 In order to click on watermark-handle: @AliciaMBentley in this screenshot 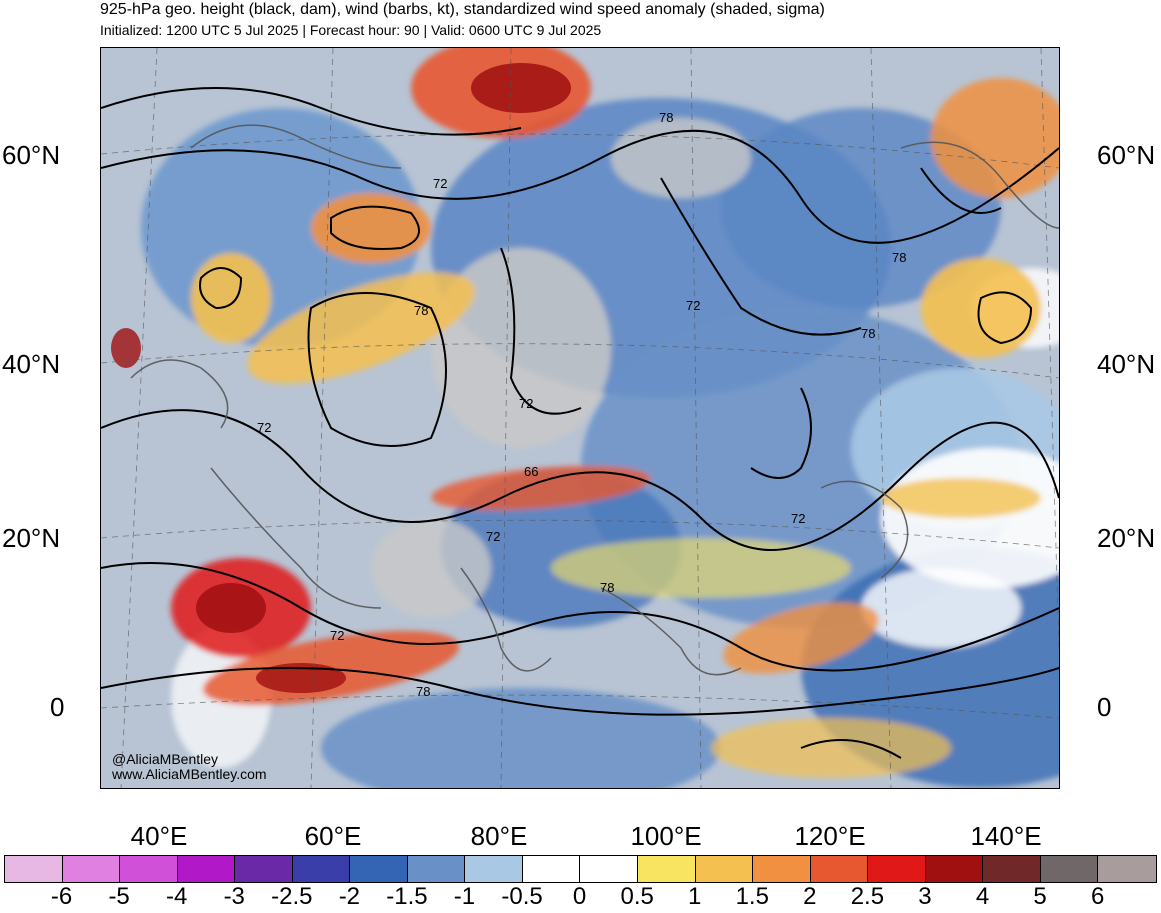, I will do `click(165, 759)`.